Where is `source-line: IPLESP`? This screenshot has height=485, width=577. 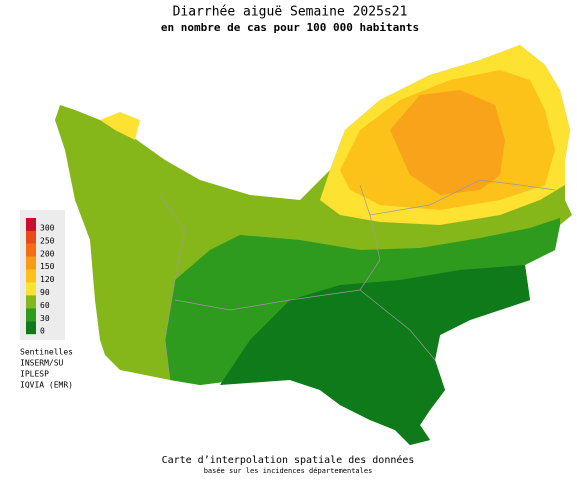 source-line: IPLESP is located at coordinates (34, 374).